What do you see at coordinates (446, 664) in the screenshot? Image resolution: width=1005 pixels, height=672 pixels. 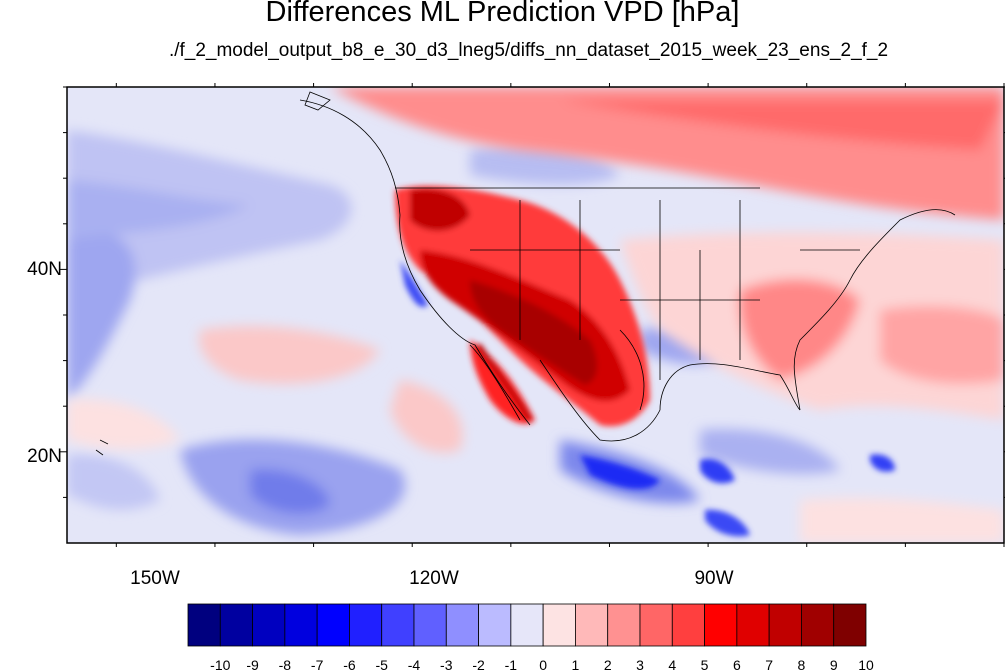 I see `colorbar-tick-label: -3` at bounding box center [446, 664].